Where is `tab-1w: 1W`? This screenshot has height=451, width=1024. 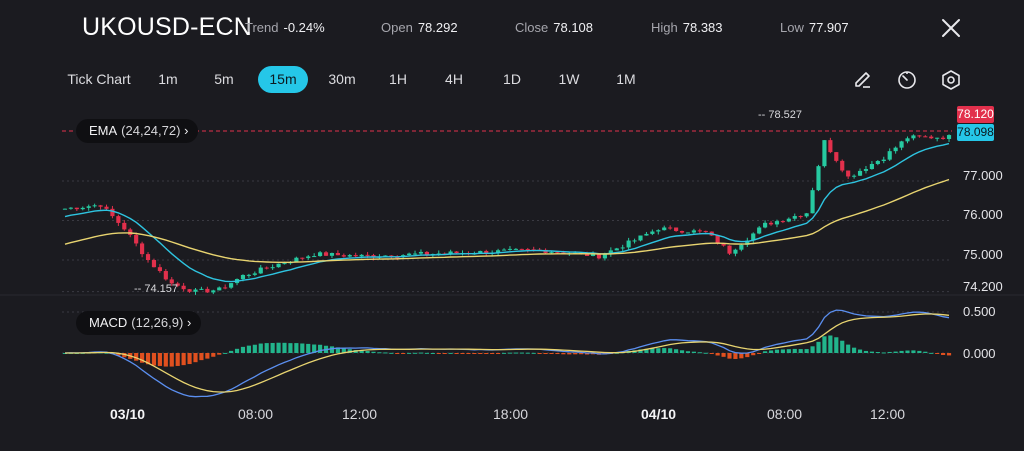 tab-1w: 1W is located at coordinates (569, 79).